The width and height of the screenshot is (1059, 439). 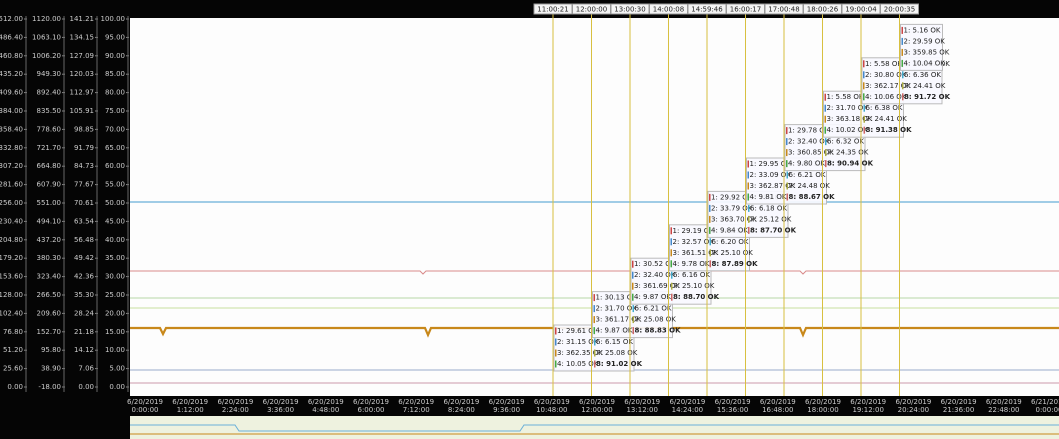 I want to click on axis-label: 437.20, so click(x=49, y=240).